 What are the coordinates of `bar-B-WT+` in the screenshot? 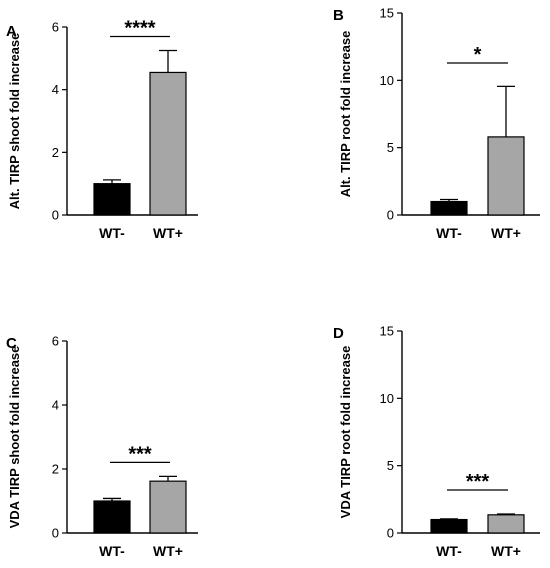 It's located at (506, 176).